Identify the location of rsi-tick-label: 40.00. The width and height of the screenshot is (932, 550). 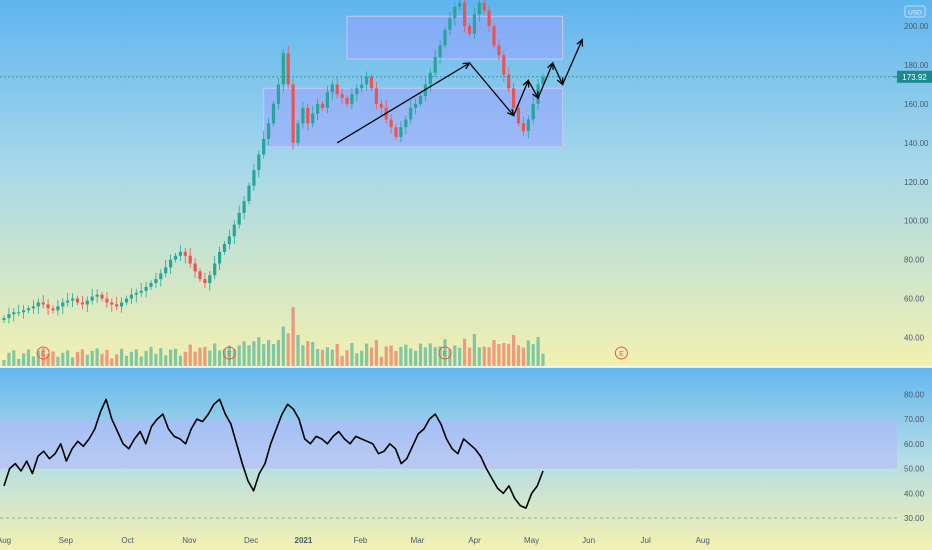
(914, 493).